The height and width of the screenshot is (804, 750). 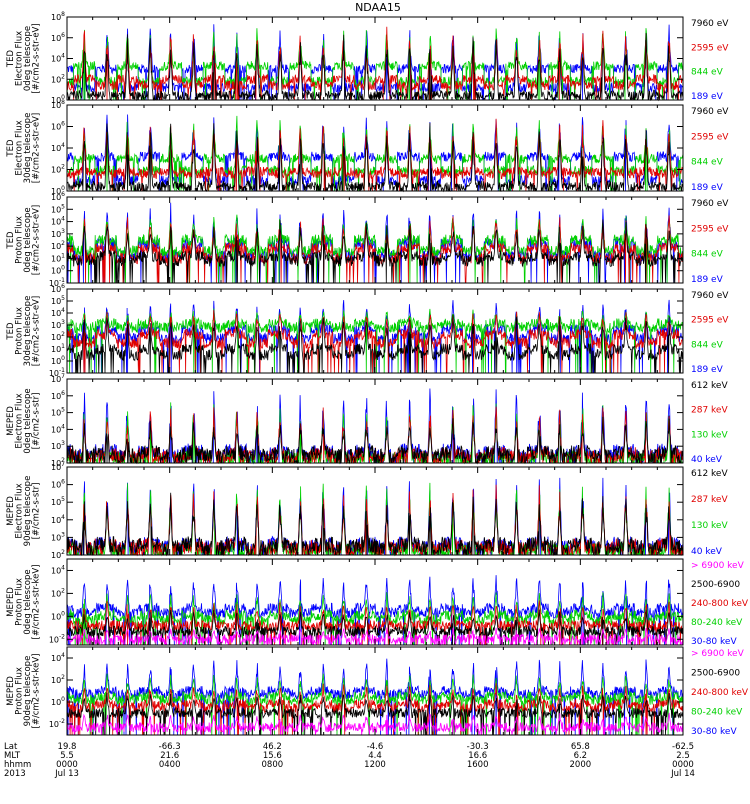 I want to click on x-tick-label: 1600, so click(x=478, y=765).